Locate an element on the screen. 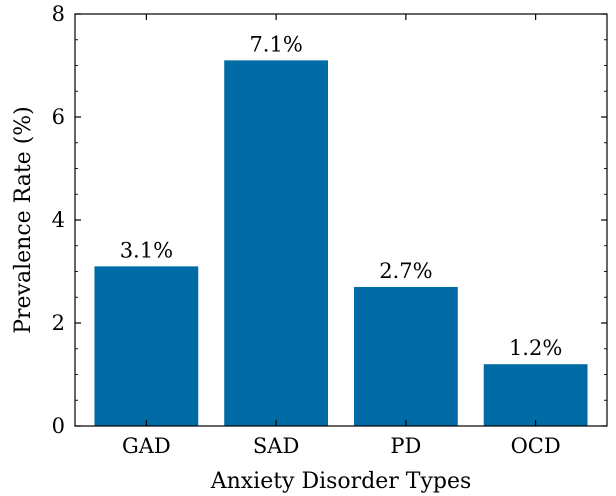 The height and width of the screenshot is (496, 616). x-tick-label-sad: SAD is located at coordinates (276, 446).